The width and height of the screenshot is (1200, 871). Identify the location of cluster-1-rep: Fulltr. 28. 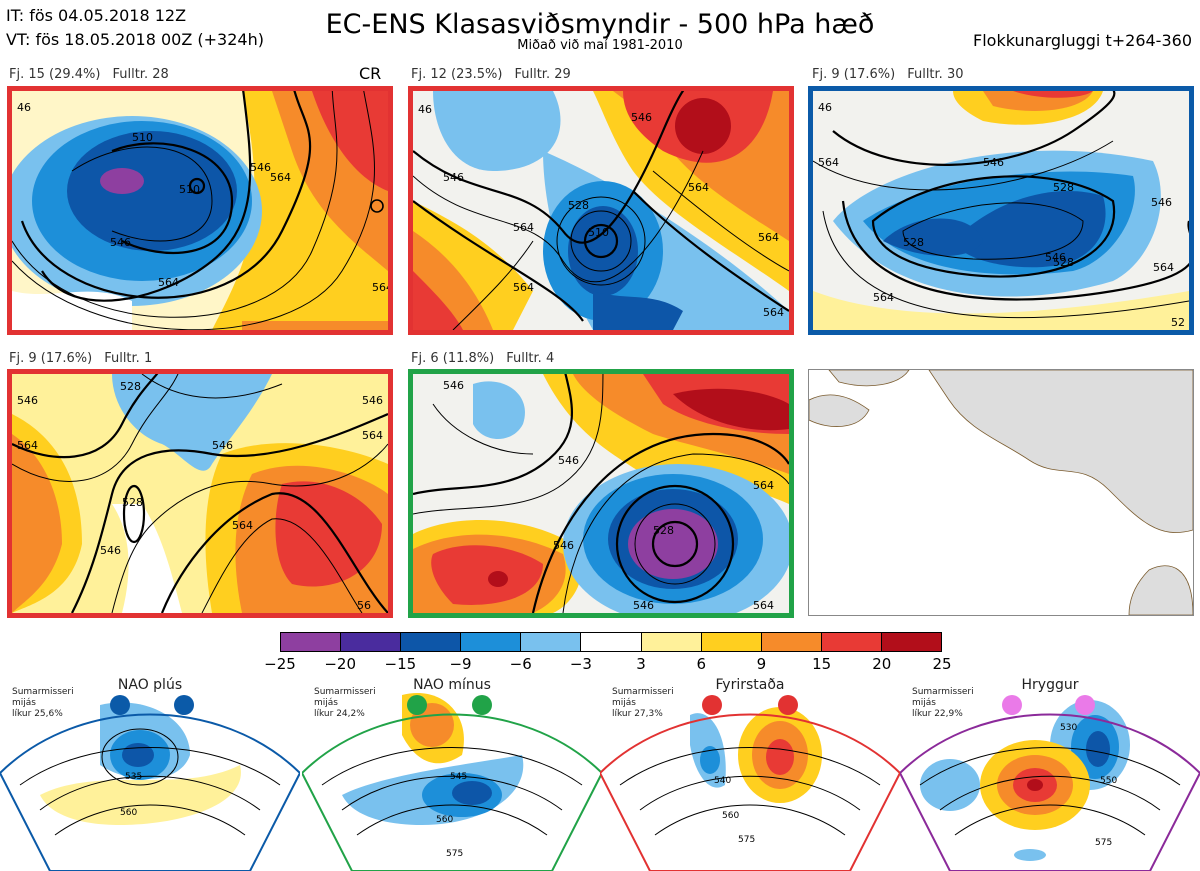
(140, 74).